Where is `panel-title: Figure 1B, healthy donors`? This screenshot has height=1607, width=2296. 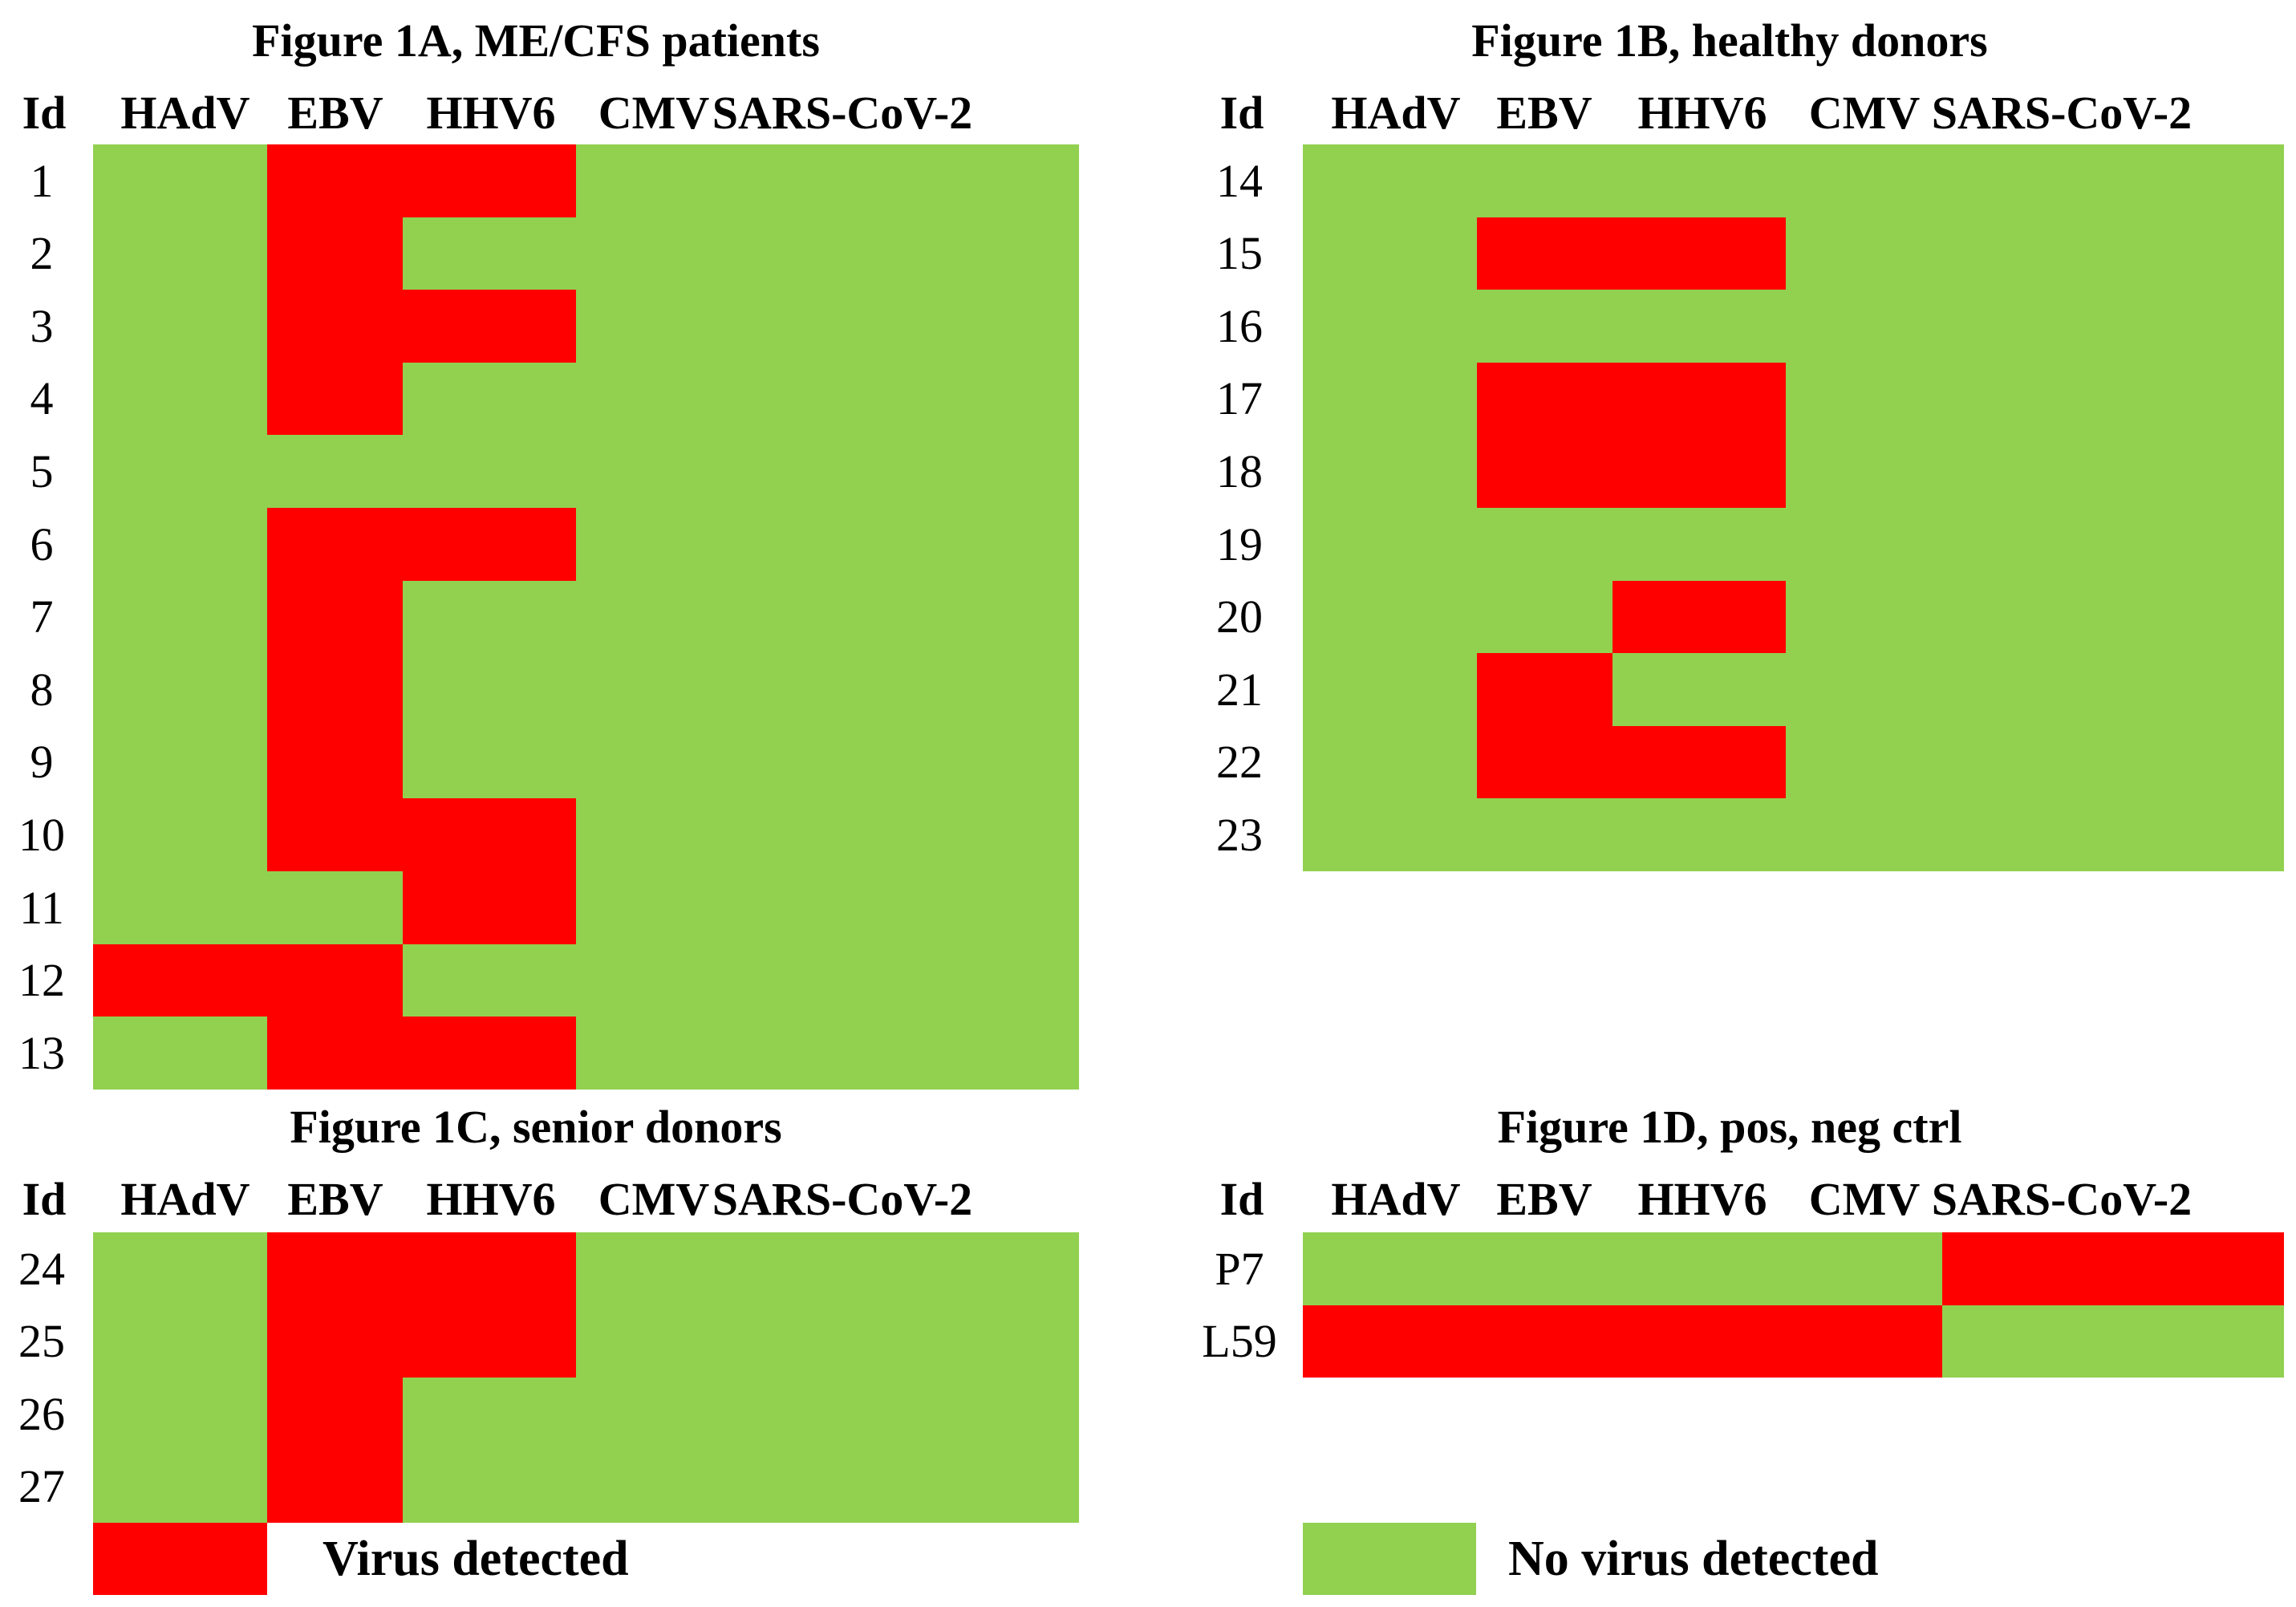 panel-title: Figure 1B, healthy donors is located at coordinates (1729, 41).